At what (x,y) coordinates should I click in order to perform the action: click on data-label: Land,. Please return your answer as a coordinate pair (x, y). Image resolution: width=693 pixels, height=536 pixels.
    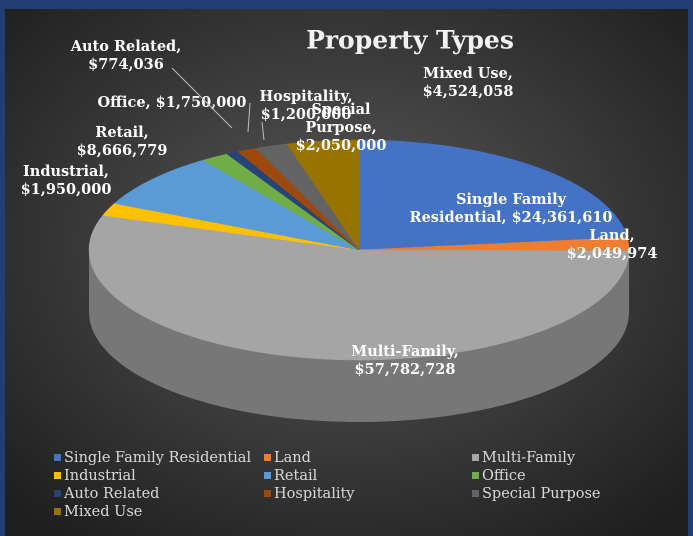
    Looking at the image, I should click on (611, 235).